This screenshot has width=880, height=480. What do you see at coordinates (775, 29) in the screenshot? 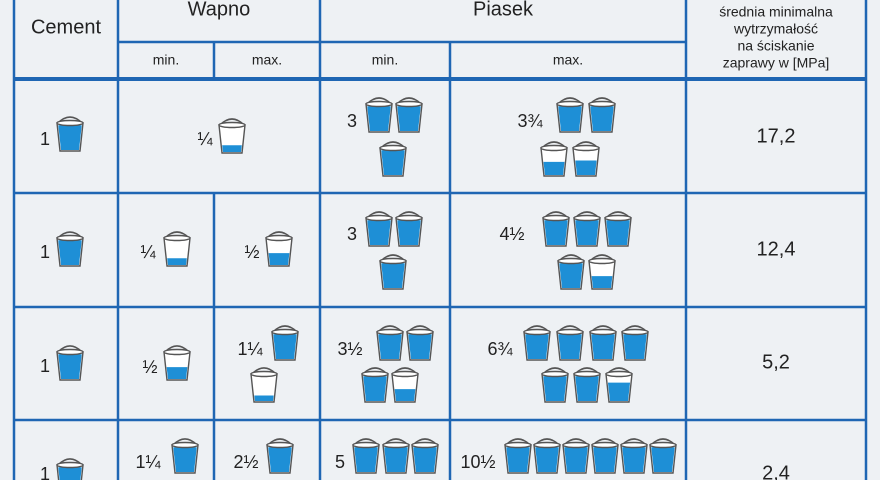
I see `header-strength: wytrzymałość` at bounding box center [775, 29].